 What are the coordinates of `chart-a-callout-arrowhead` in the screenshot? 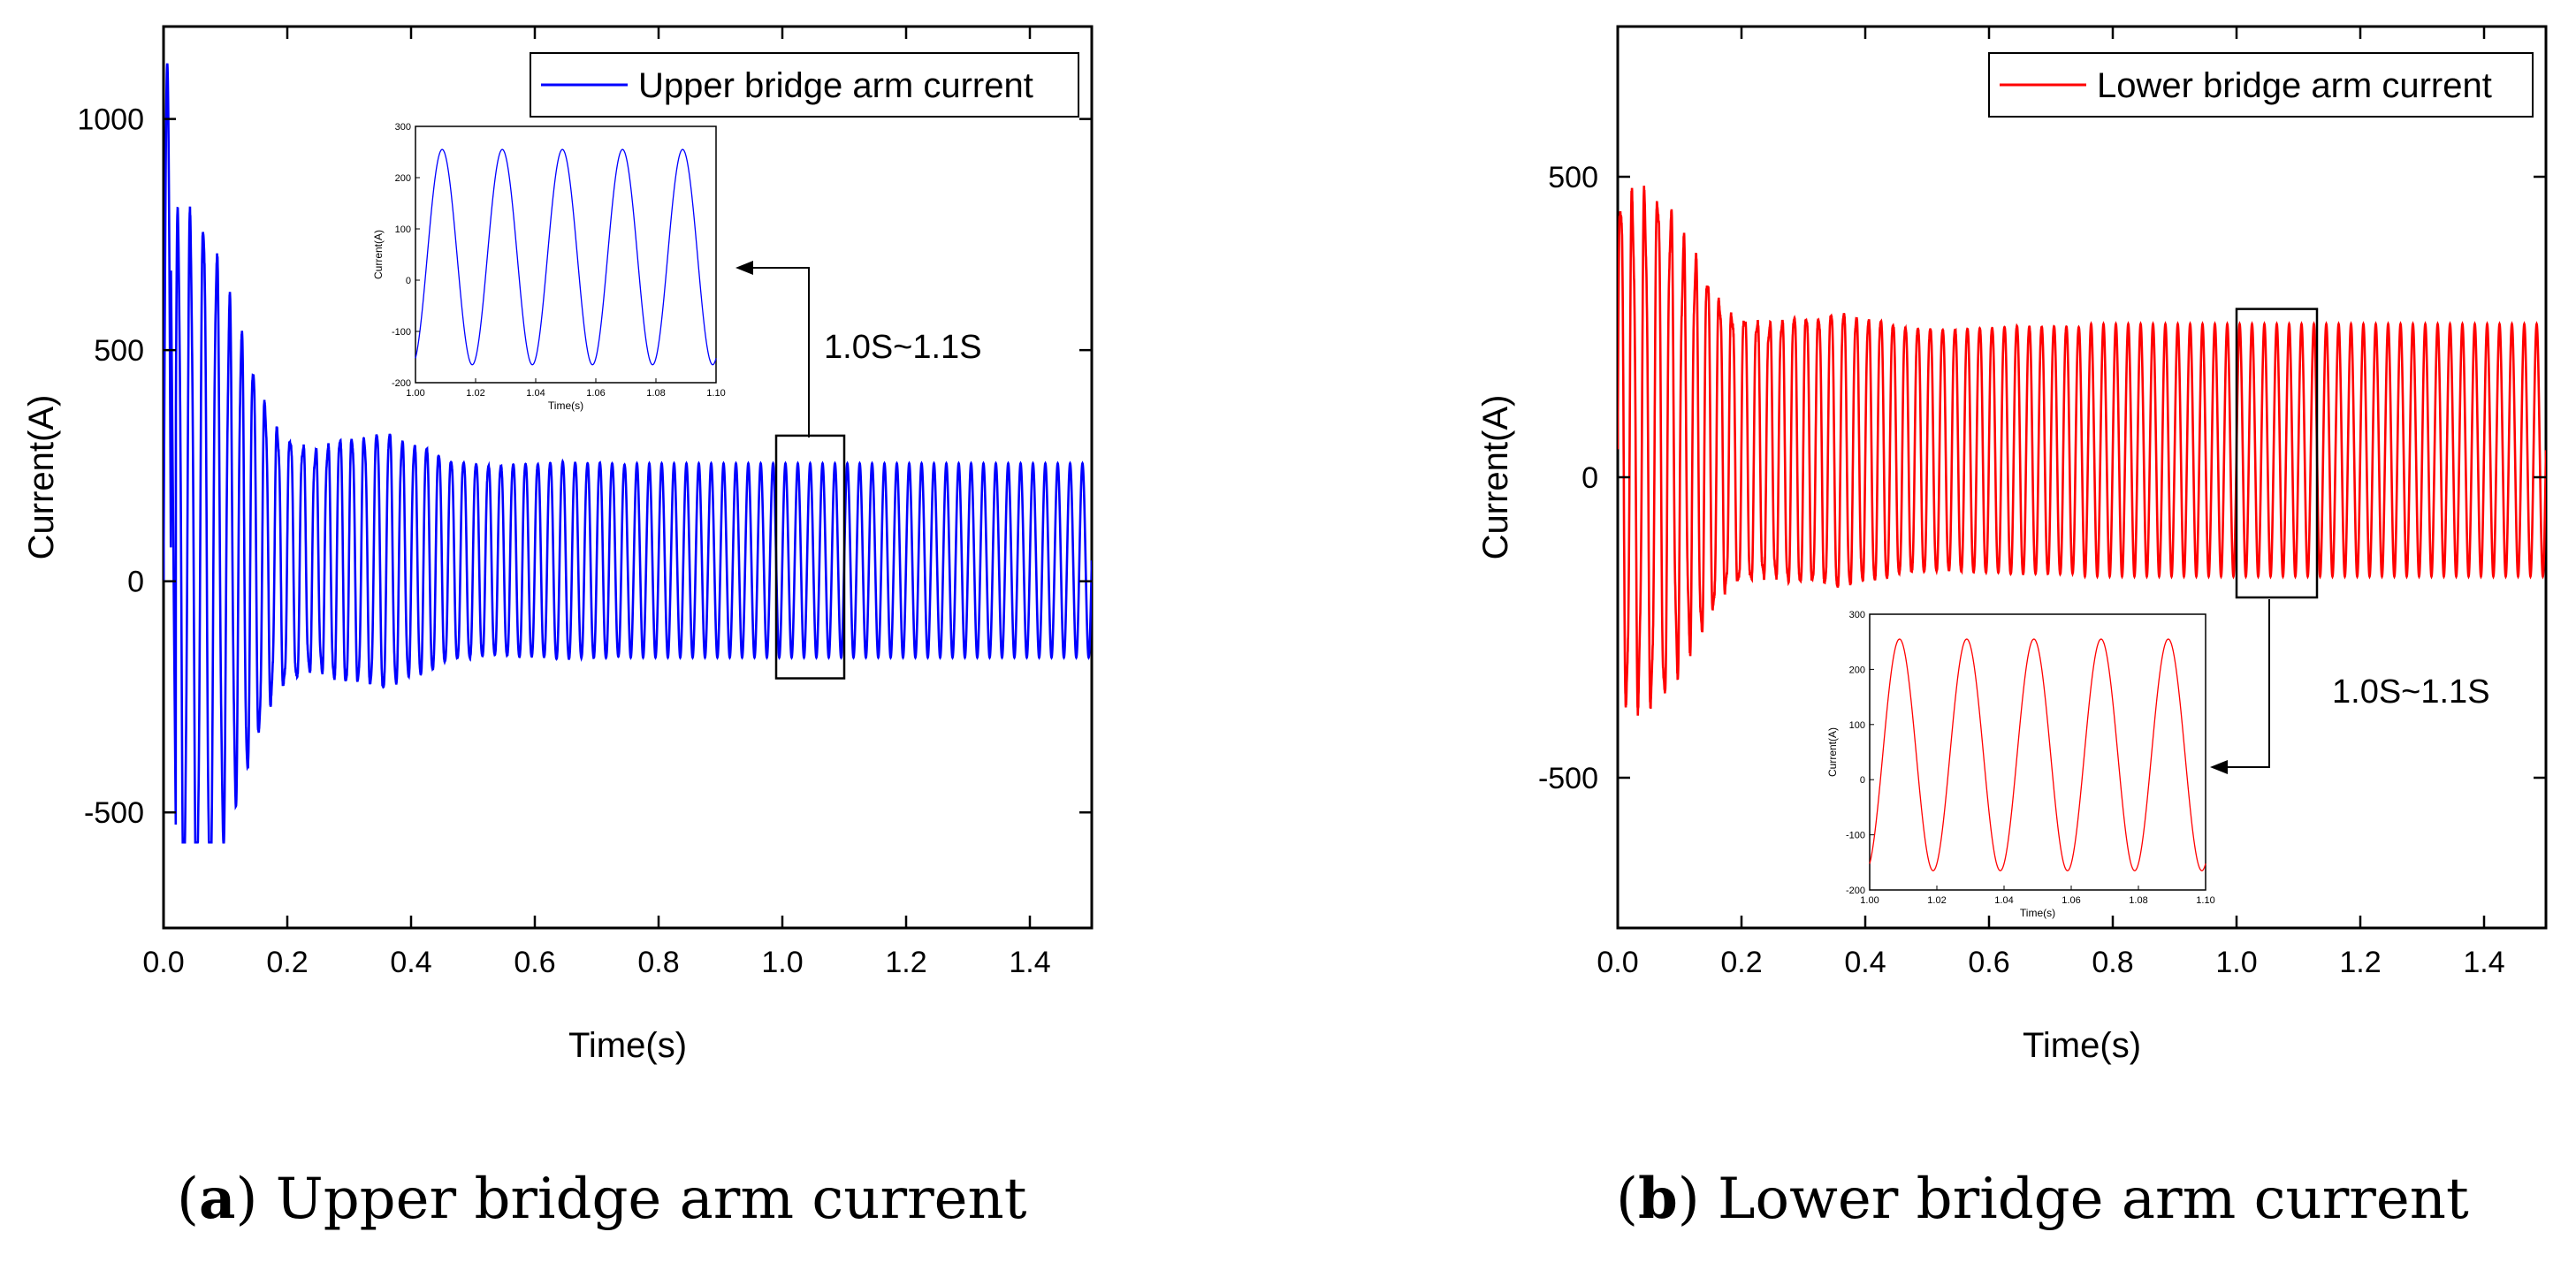 It's located at (744, 268).